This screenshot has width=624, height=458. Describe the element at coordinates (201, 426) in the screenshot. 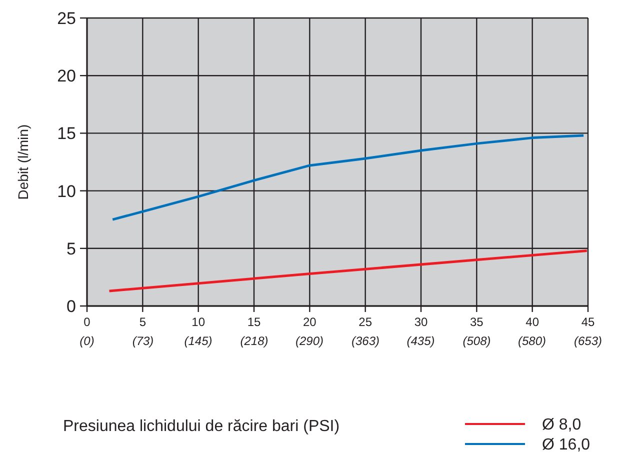

I see `x-axis-title: Presiunea lichidului de răcire bari (PSI)` at that location.